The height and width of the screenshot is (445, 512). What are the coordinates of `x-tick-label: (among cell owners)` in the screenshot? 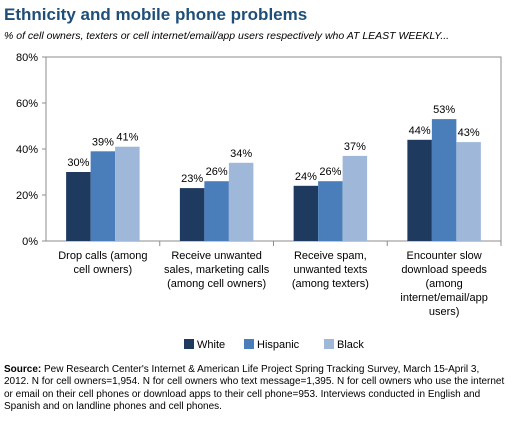 It's located at (216, 284).